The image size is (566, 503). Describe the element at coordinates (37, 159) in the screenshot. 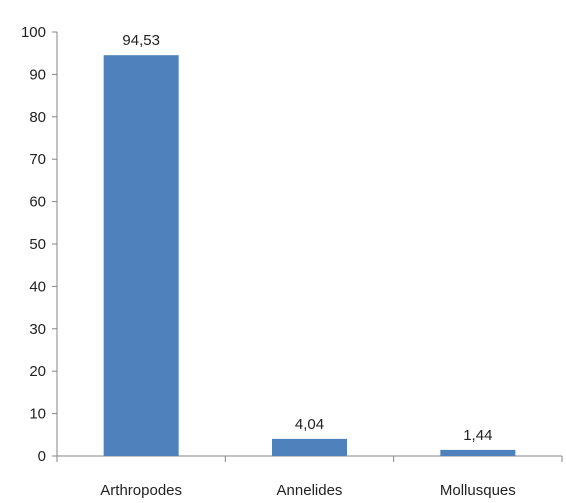

I see `y-tick-label: 70` at that location.